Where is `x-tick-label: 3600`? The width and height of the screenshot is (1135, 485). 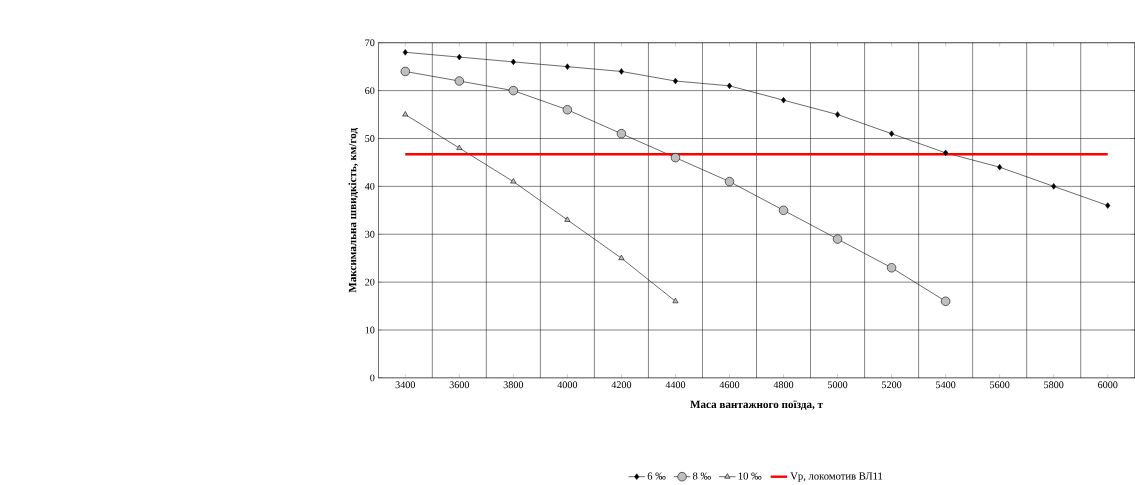 x-tick-label: 3600 is located at coordinates (459, 385).